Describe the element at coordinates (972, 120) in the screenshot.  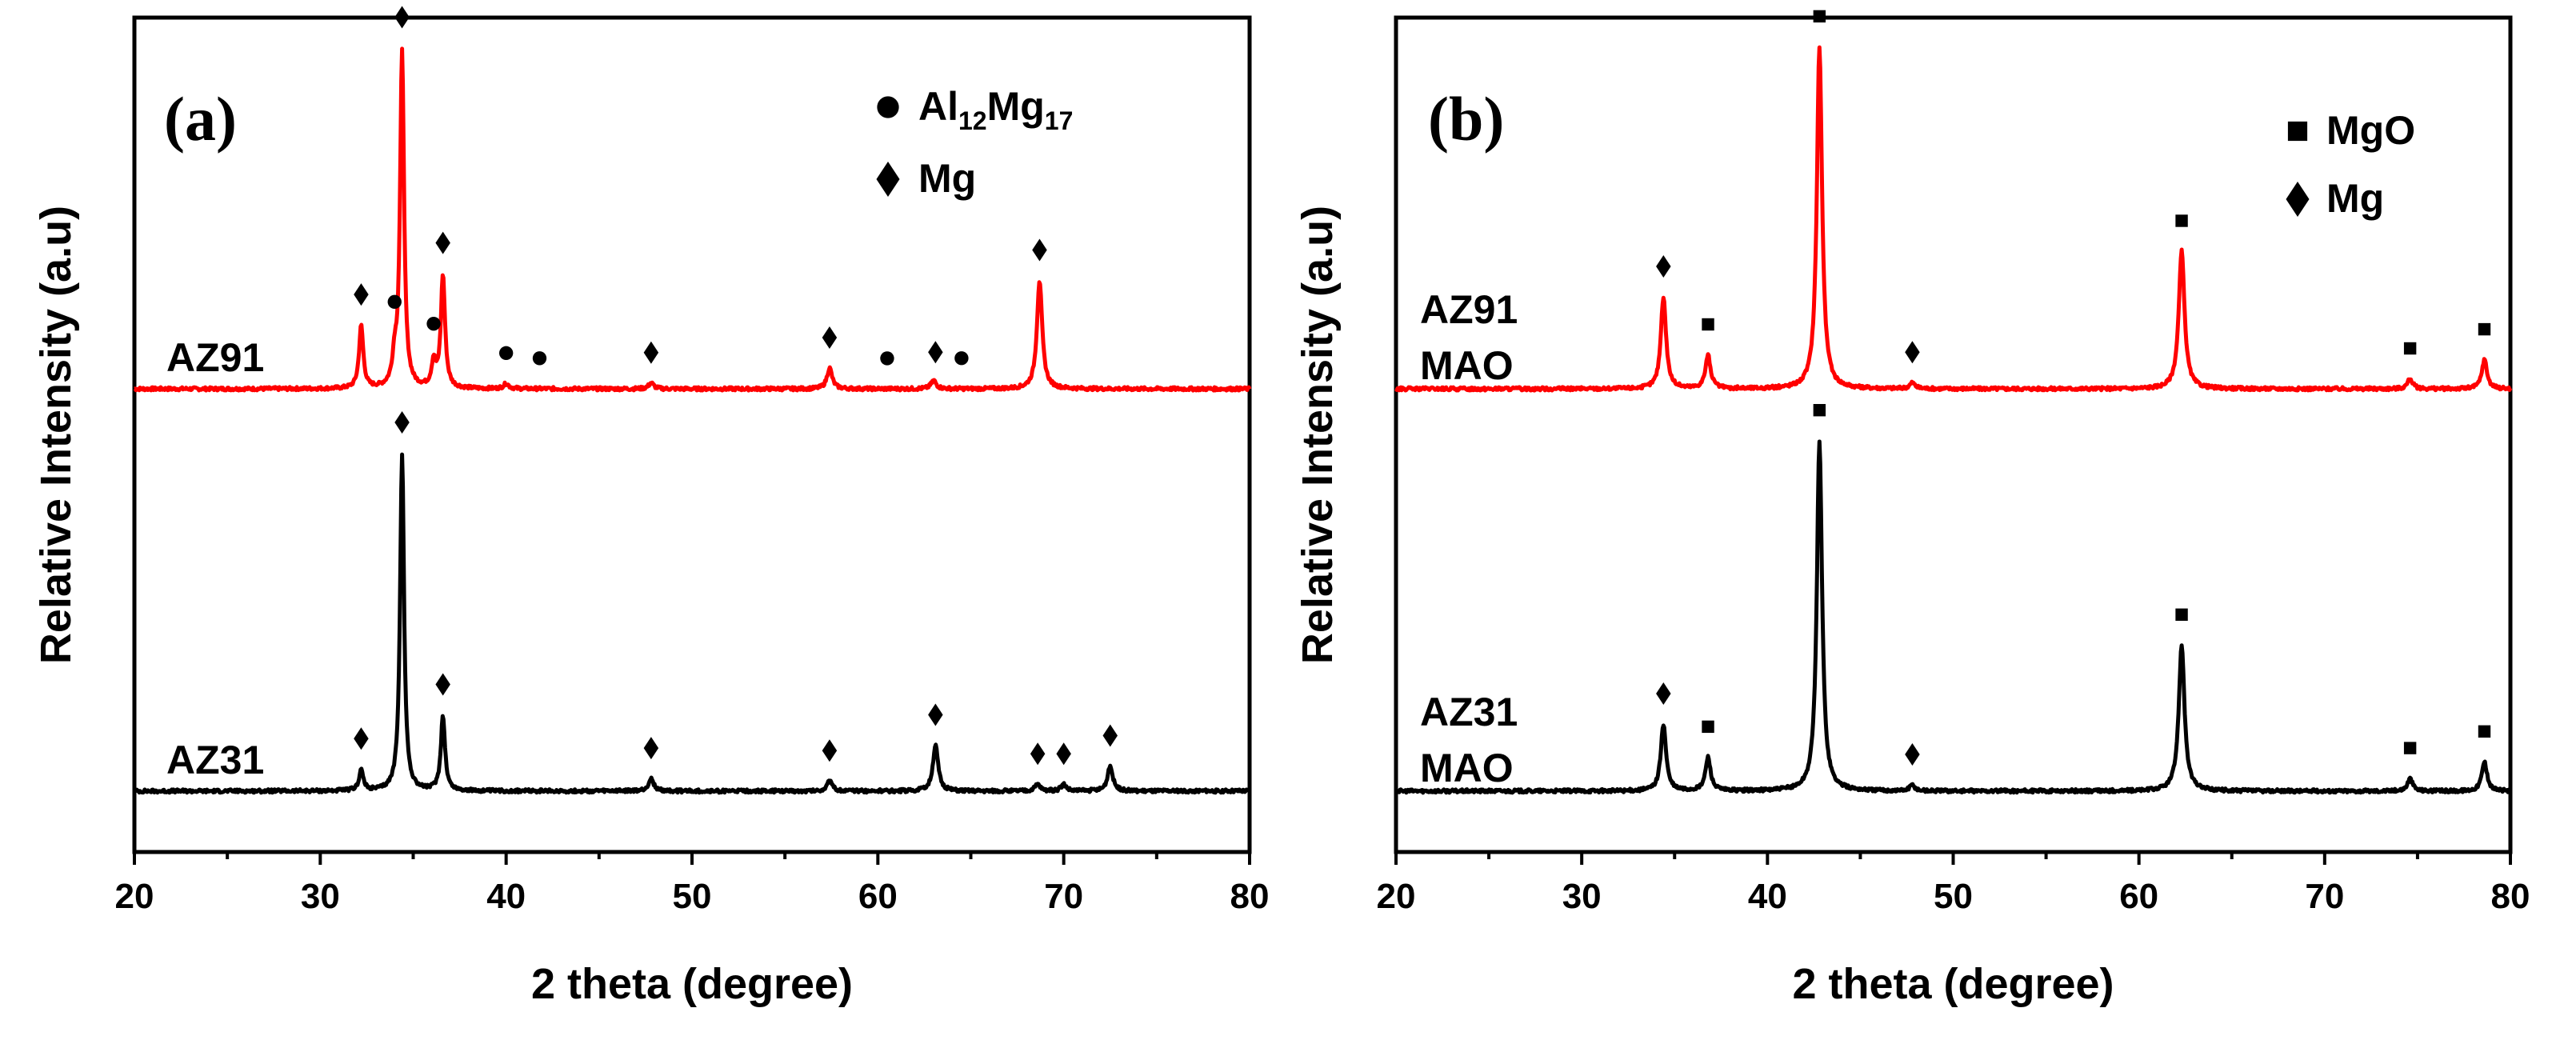
I see `legend-sub: 12` at that location.